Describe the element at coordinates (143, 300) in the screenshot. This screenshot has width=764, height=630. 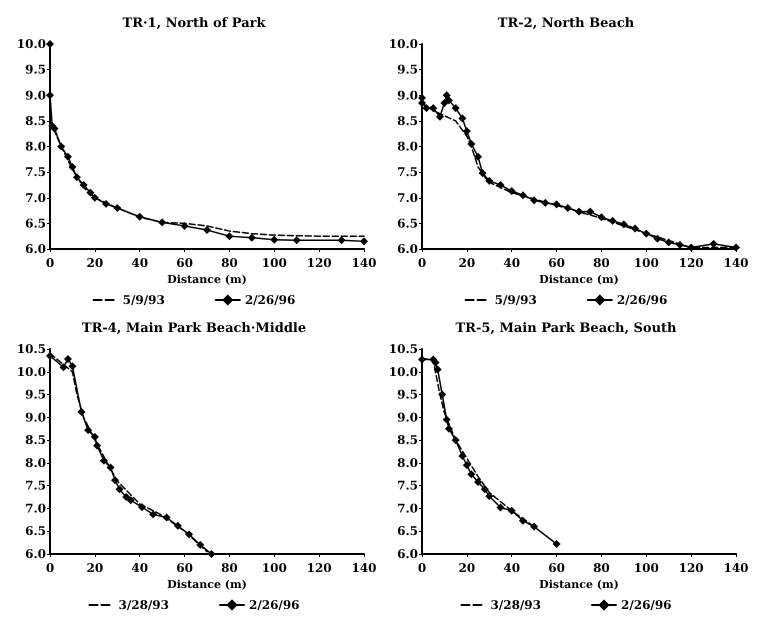
I see `legend-label: 5/9/93` at that location.